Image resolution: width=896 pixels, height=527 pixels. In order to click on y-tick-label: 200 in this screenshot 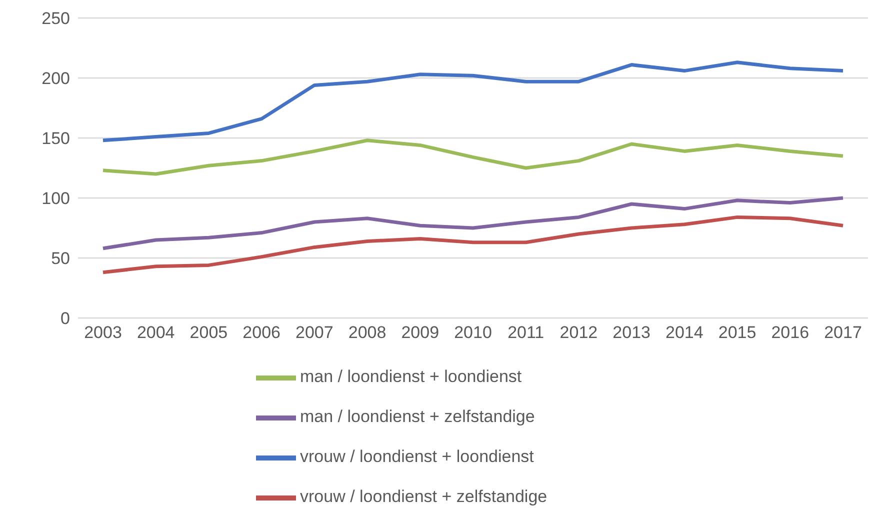, I will do `click(56, 78)`.